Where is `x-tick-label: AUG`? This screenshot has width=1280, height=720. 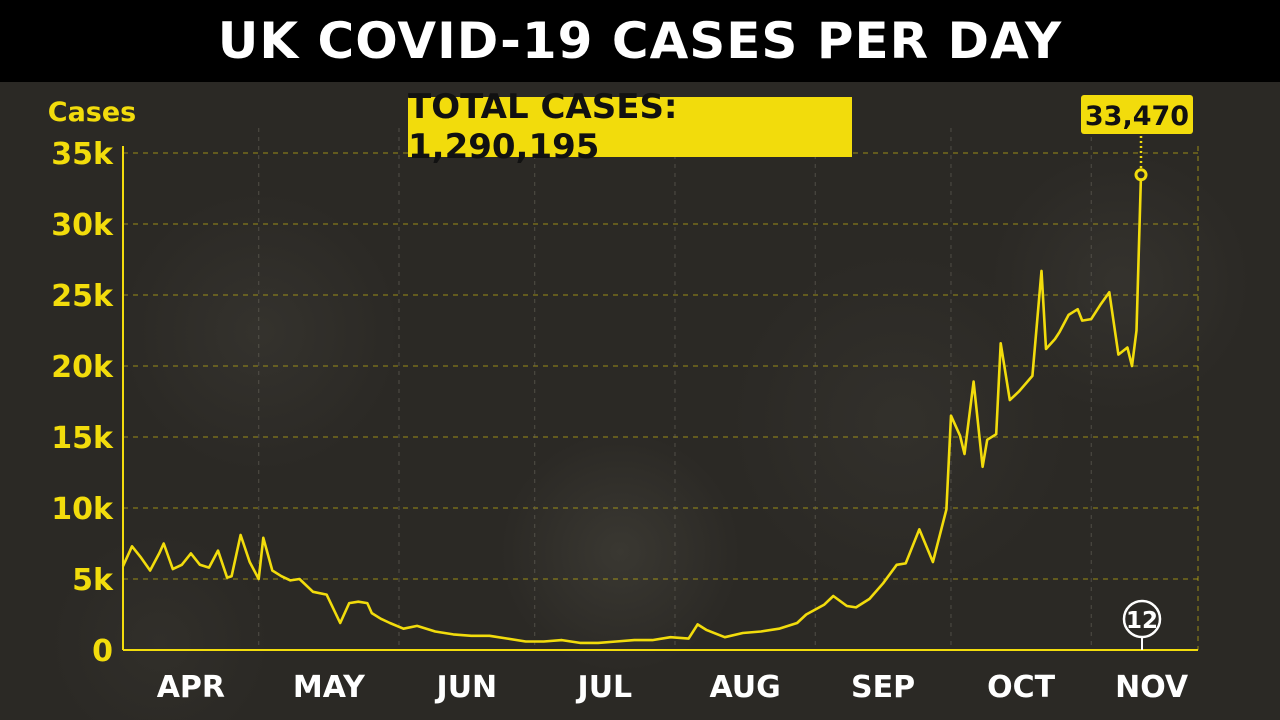
x-tick-label: AUG is located at coordinates (744, 687).